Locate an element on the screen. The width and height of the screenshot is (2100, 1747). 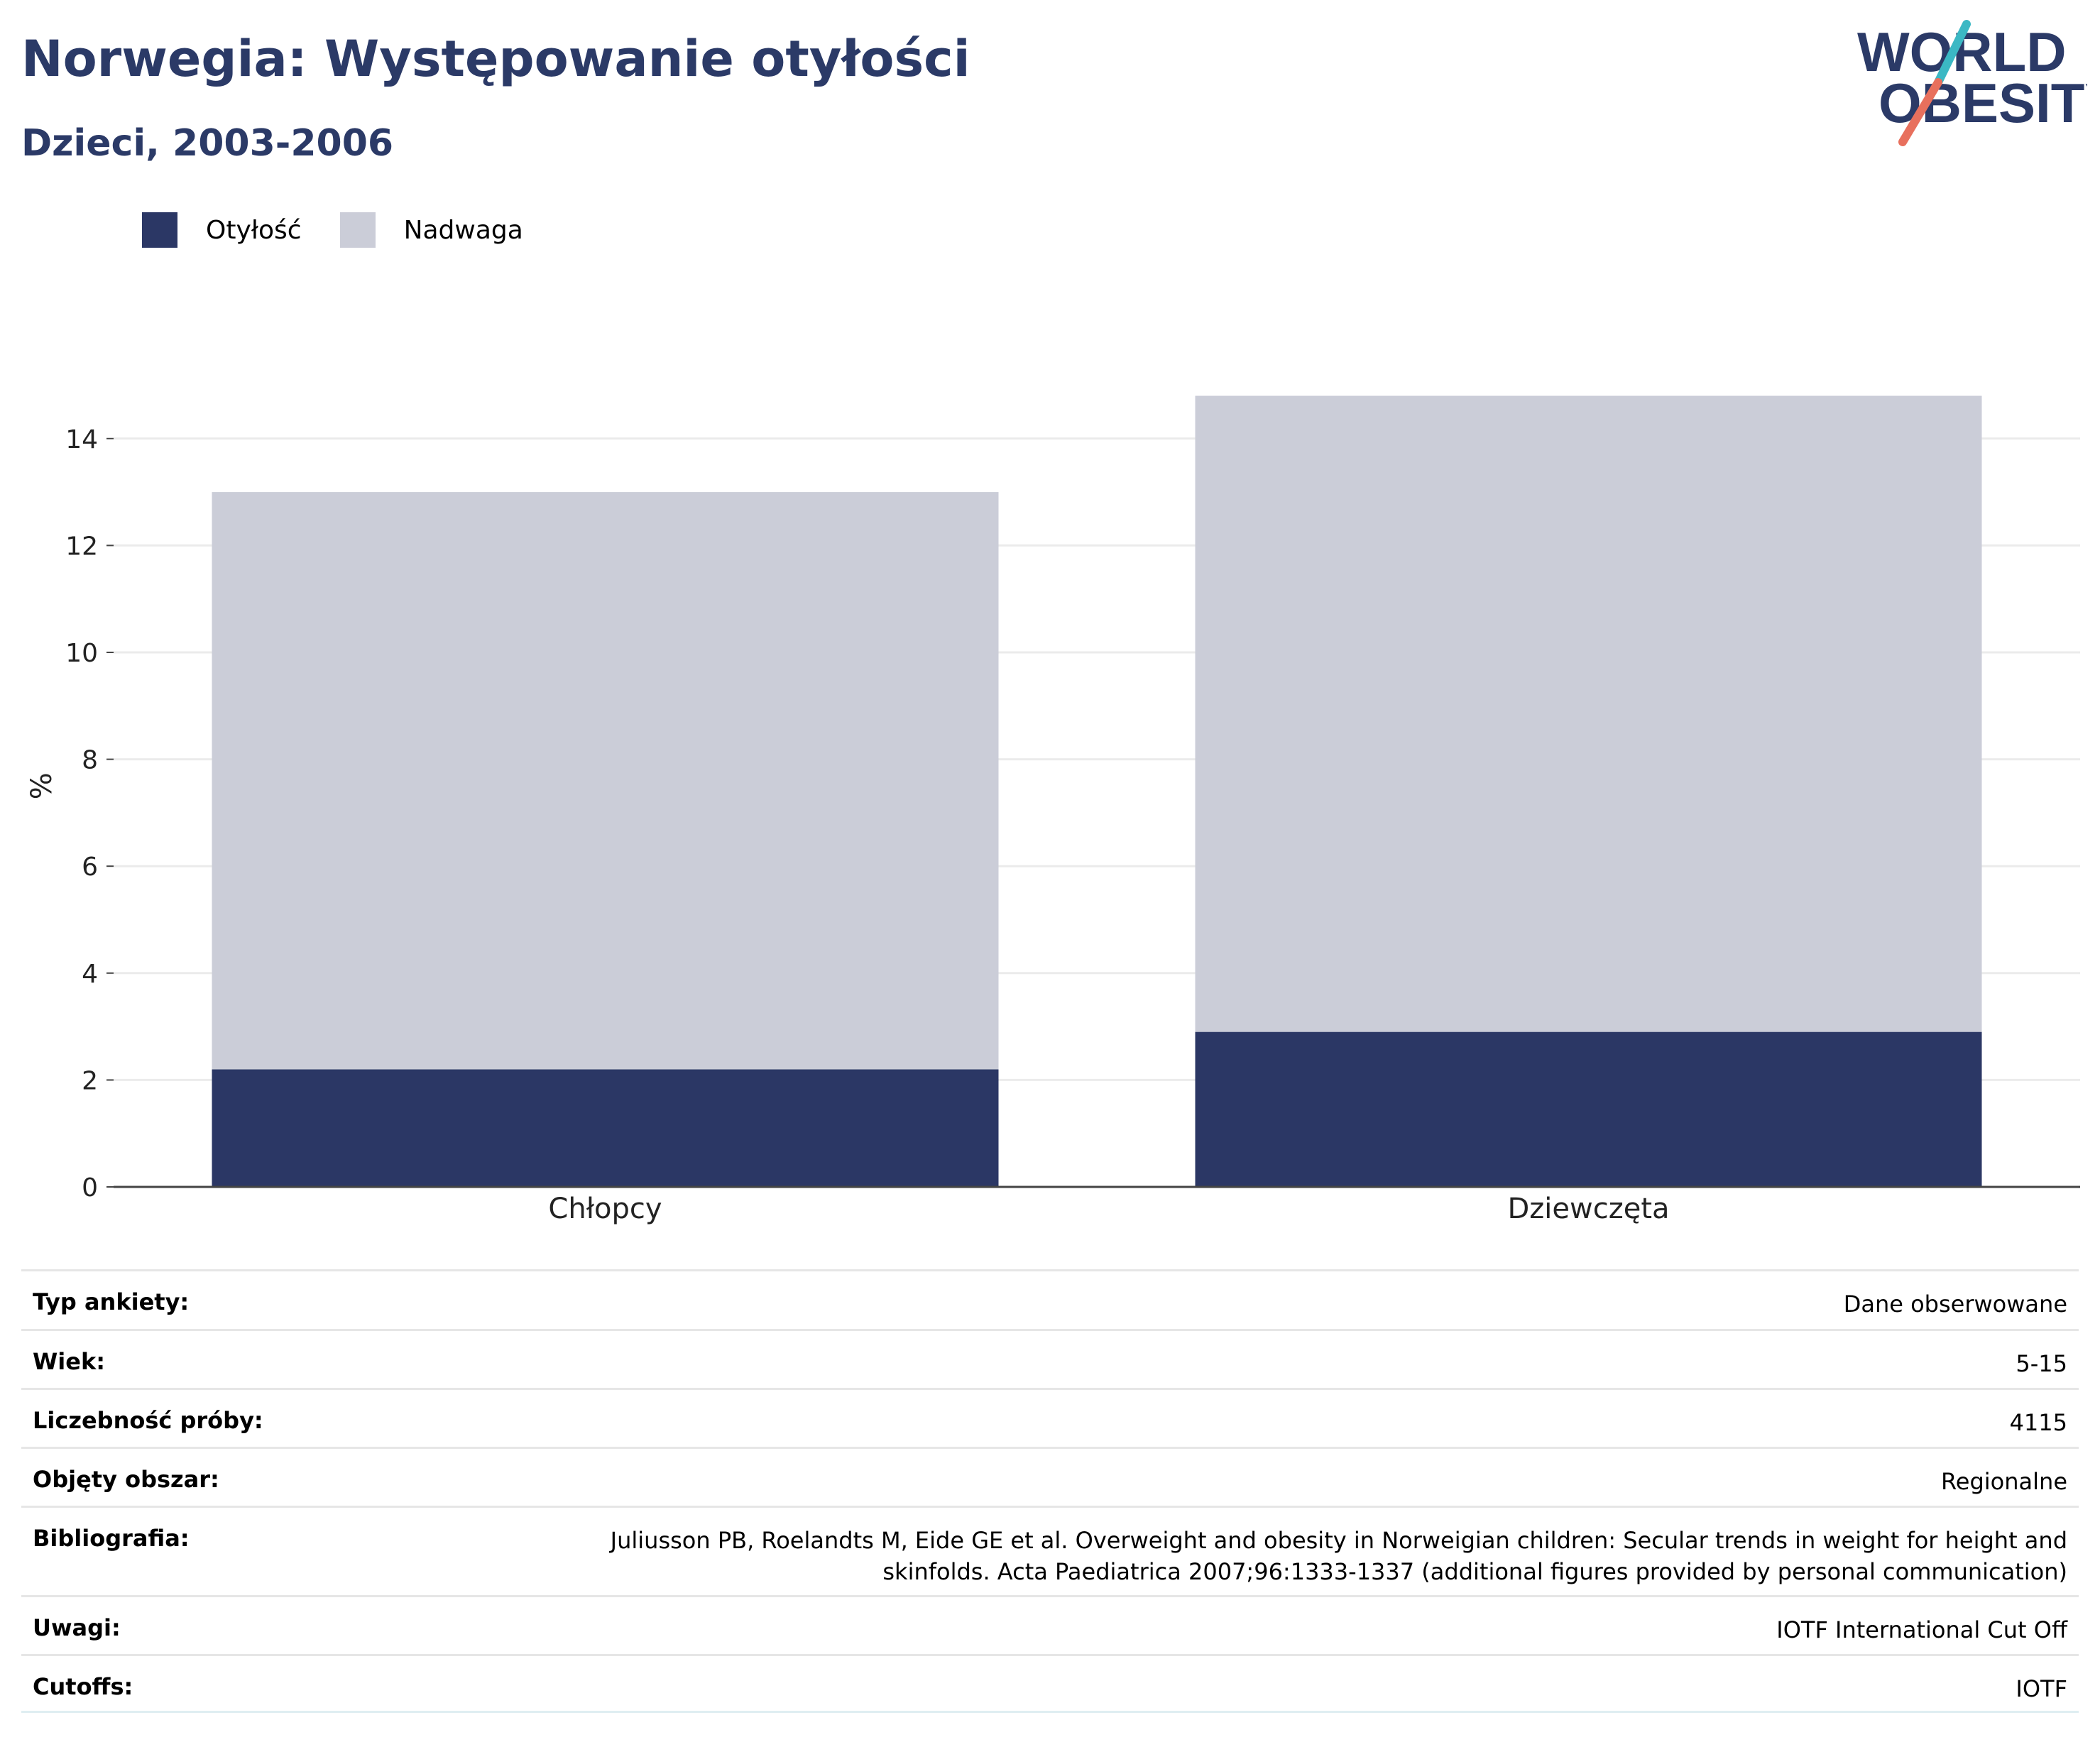
meta-value: Dane obserwowane is located at coordinates (1955, 1304).